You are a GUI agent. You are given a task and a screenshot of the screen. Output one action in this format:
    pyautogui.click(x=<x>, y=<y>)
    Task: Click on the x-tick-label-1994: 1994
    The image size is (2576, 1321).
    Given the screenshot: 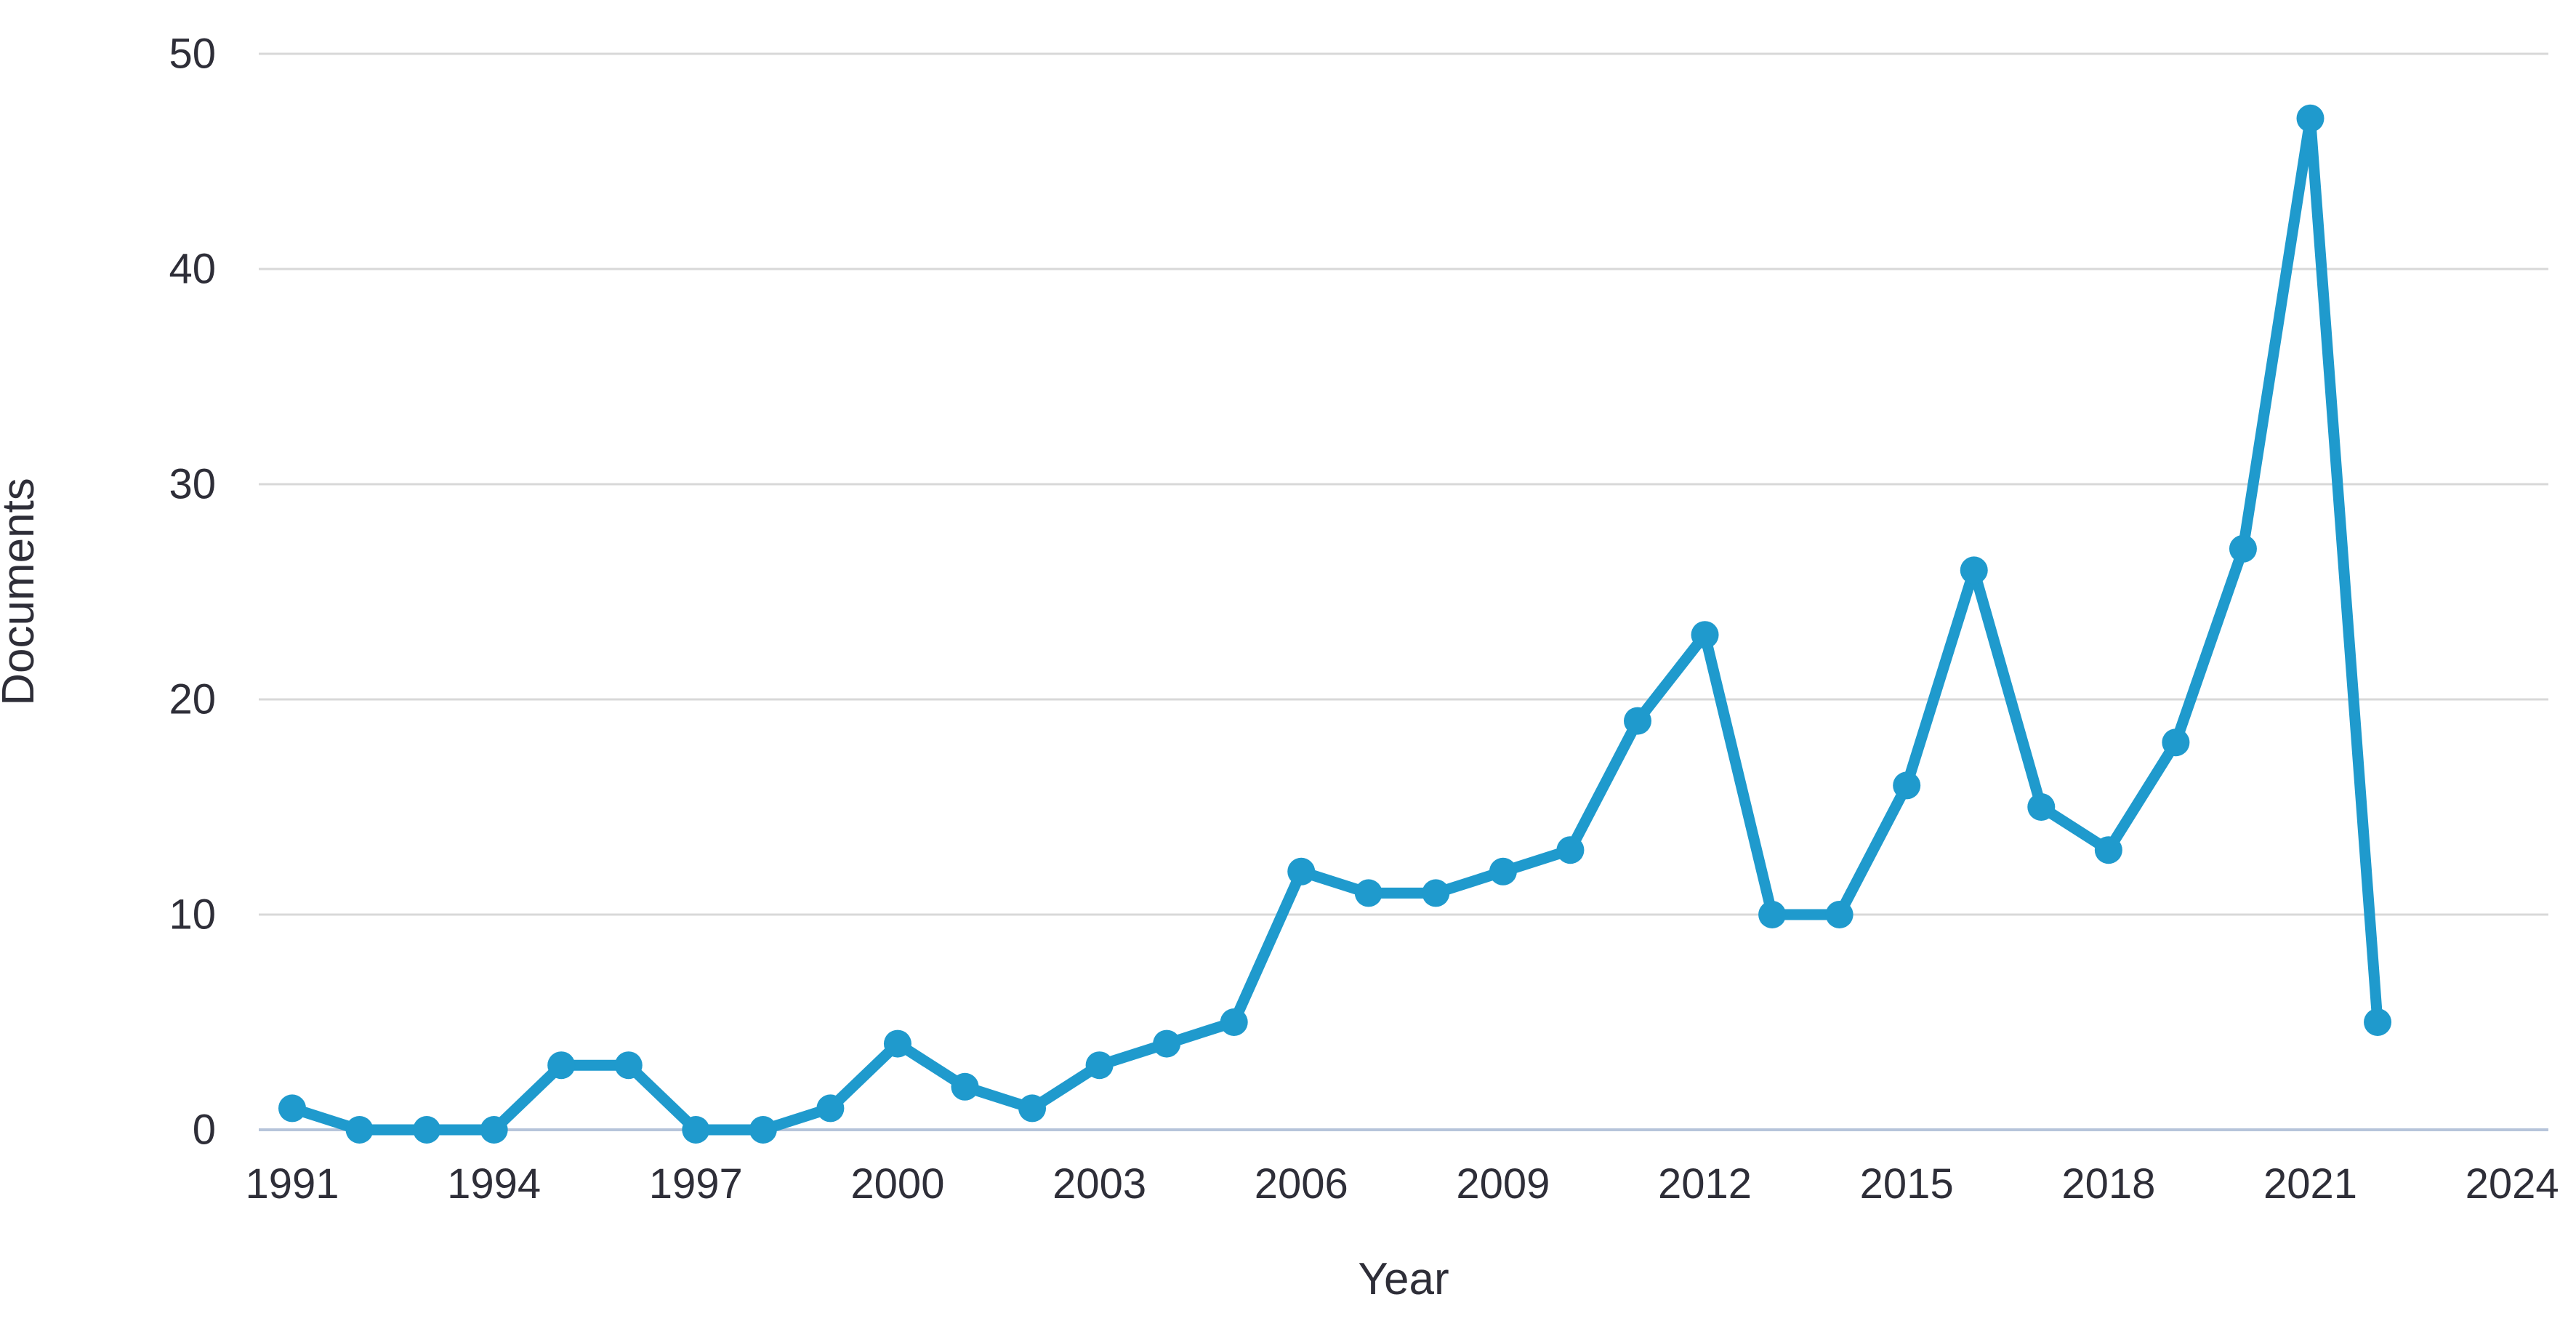 What is the action you would take?
    pyautogui.click(x=494, y=1184)
    